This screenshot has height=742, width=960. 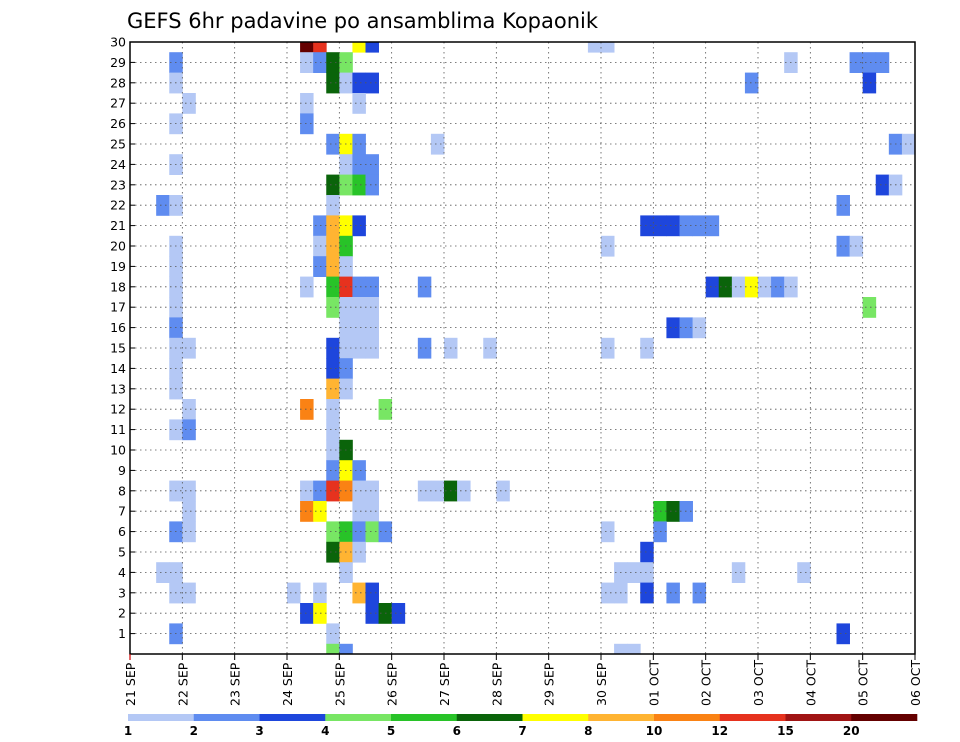 I want to click on y-tick-label: 6, so click(x=122, y=531).